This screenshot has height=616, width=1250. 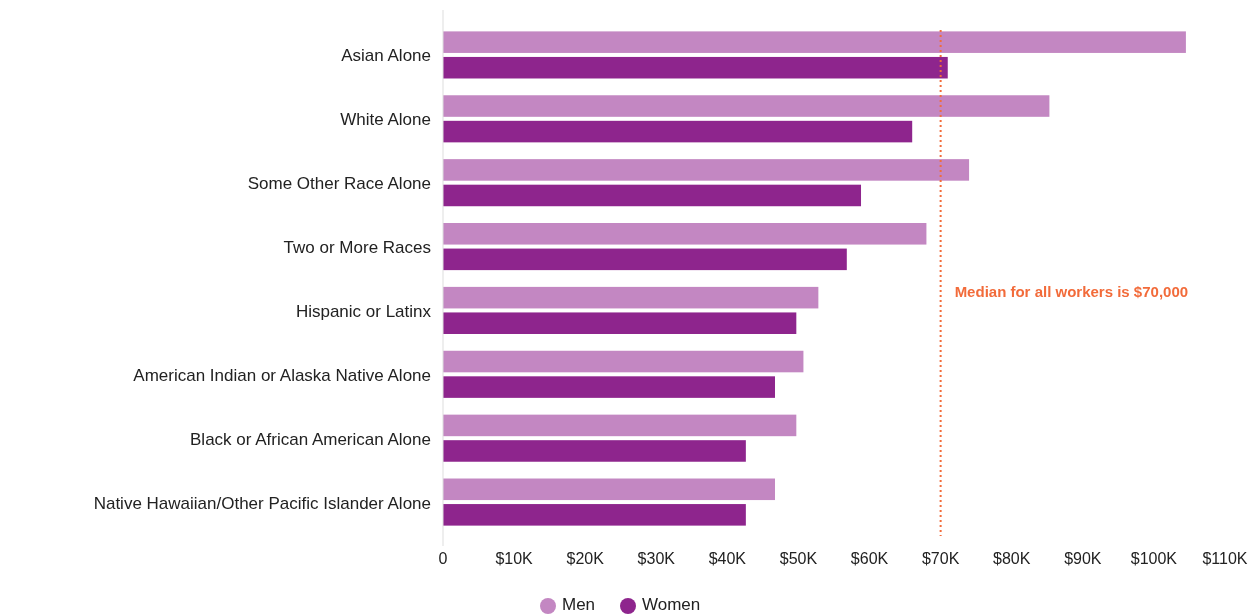 What do you see at coordinates (656, 558) in the screenshot?
I see `x-tick-label: $30K` at bounding box center [656, 558].